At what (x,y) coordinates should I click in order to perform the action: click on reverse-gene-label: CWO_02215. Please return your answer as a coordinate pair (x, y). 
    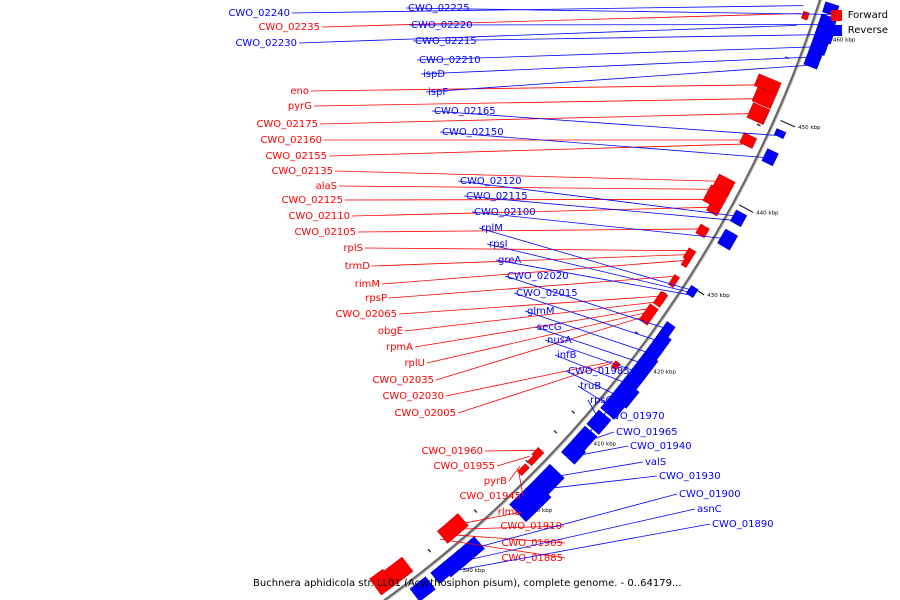
    Looking at the image, I should click on (446, 41).